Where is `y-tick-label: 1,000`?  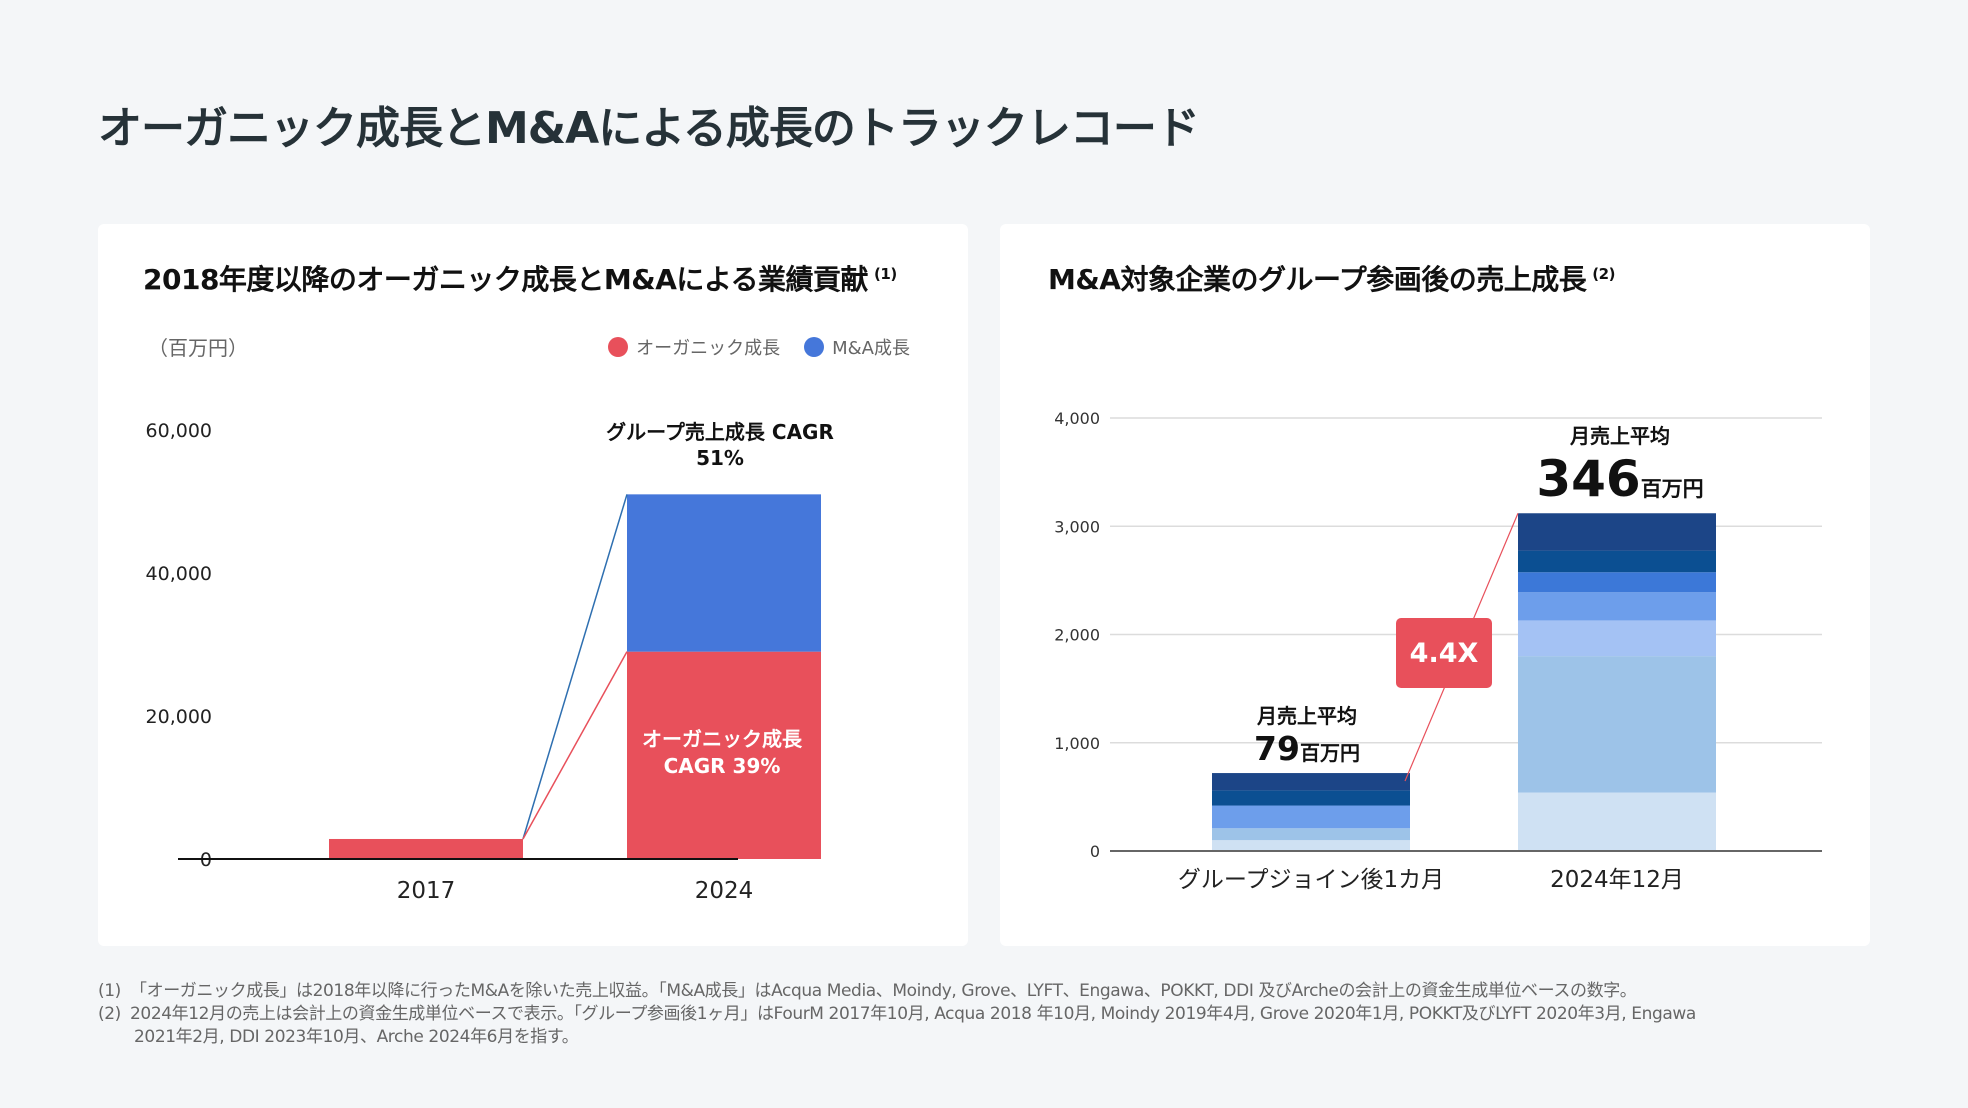 y-tick-label: 1,000 is located at coordinates (1077, 743).